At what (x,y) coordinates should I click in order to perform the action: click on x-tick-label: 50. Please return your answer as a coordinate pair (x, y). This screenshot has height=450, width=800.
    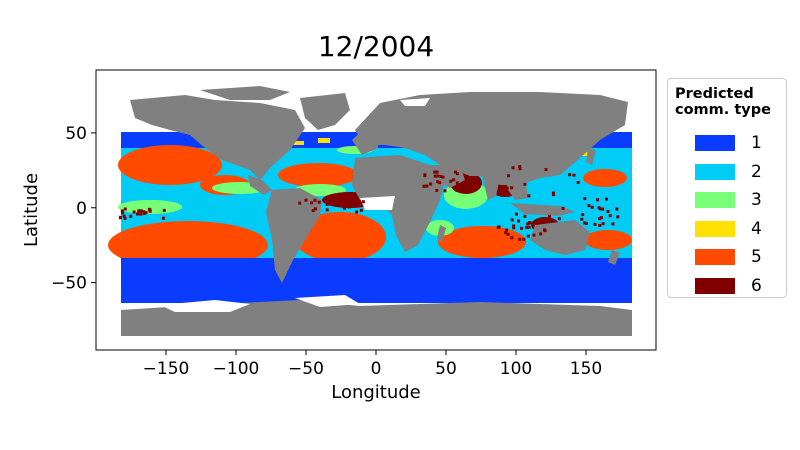
    Looking at the image, I should click on (446, 369).